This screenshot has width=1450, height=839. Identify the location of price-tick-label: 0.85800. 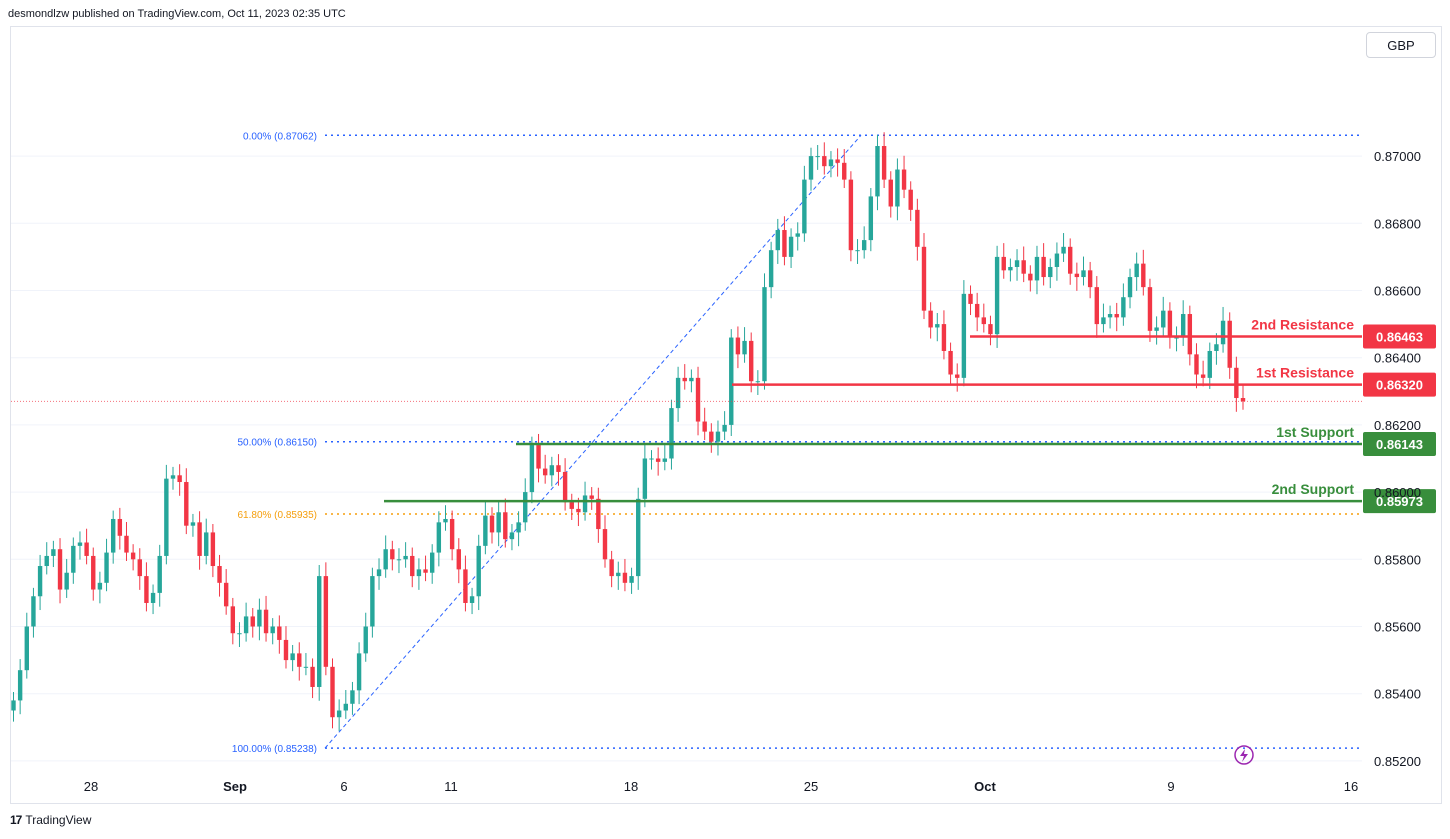
(1397, 559).